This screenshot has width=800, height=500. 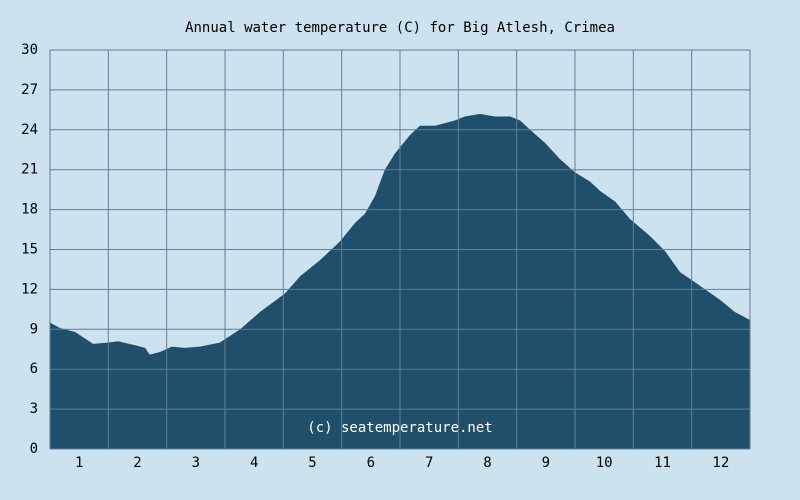 What do you see at coordinates (29, 50) in the screenshot?
I see `y-tick-label: 30` at bounding box center [29, 50].